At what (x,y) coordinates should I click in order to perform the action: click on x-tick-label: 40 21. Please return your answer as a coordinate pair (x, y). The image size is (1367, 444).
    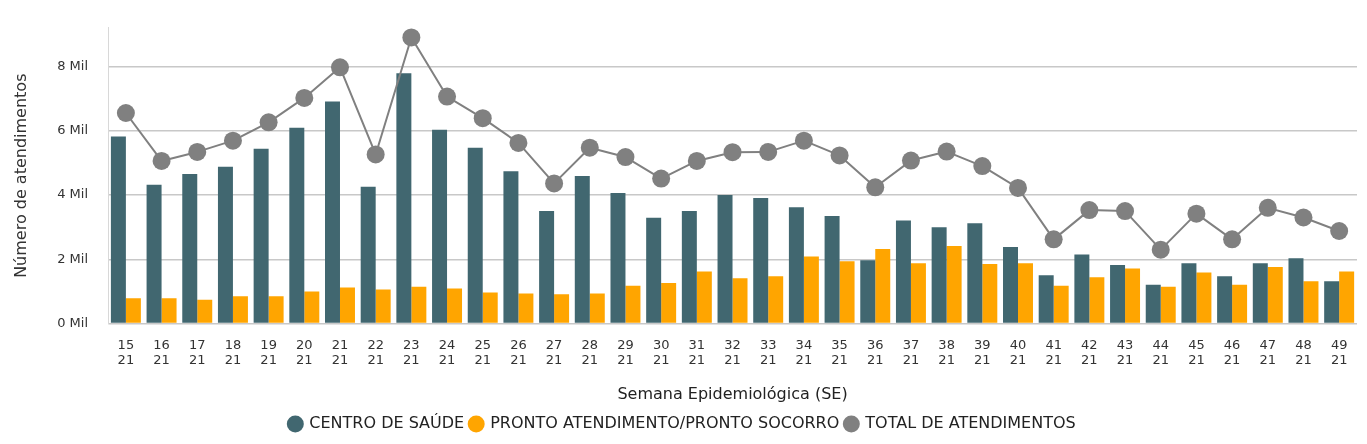
    Looking at the image, I should click on (1018, 352).